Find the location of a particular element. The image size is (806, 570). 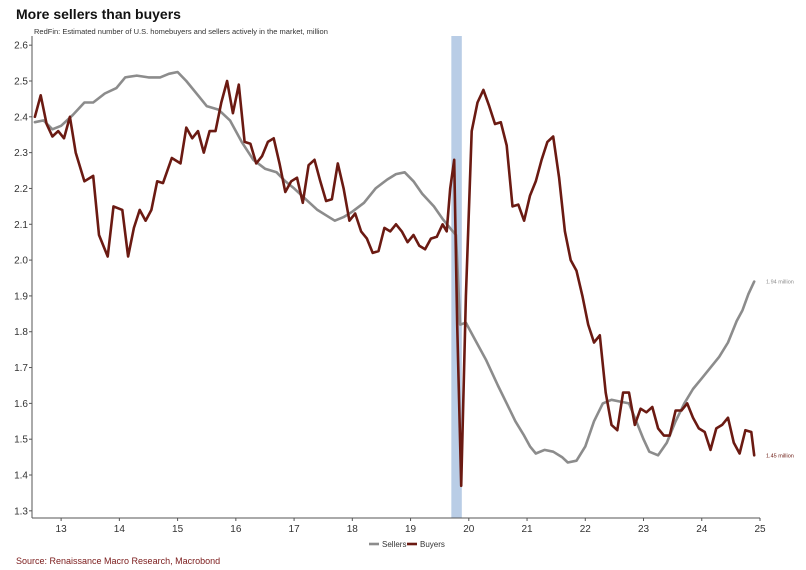

x-tick-label: 14 is located at coordinates (120, 529).